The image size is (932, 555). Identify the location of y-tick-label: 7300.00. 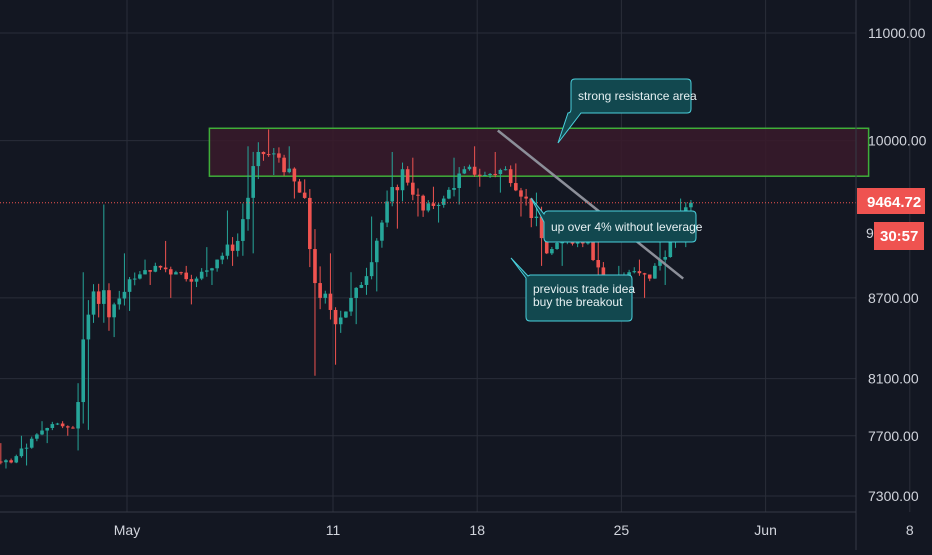
(893, 496).